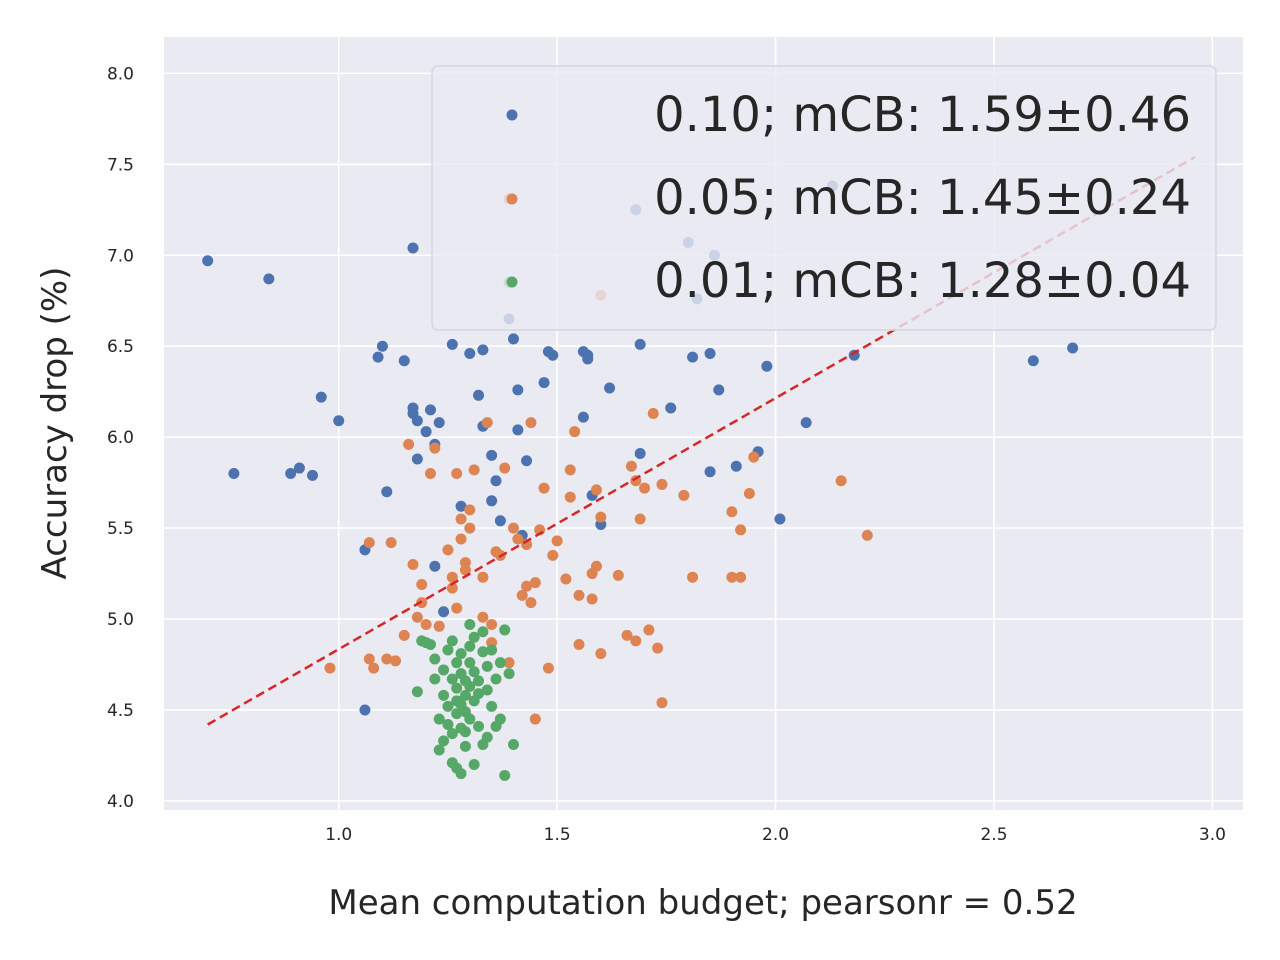 The width and height of the screenshot is (1280, 960). Describe the element at coordinates (120, 620) in the screenshot. I see `y-tick-label: 5.0` at that location.